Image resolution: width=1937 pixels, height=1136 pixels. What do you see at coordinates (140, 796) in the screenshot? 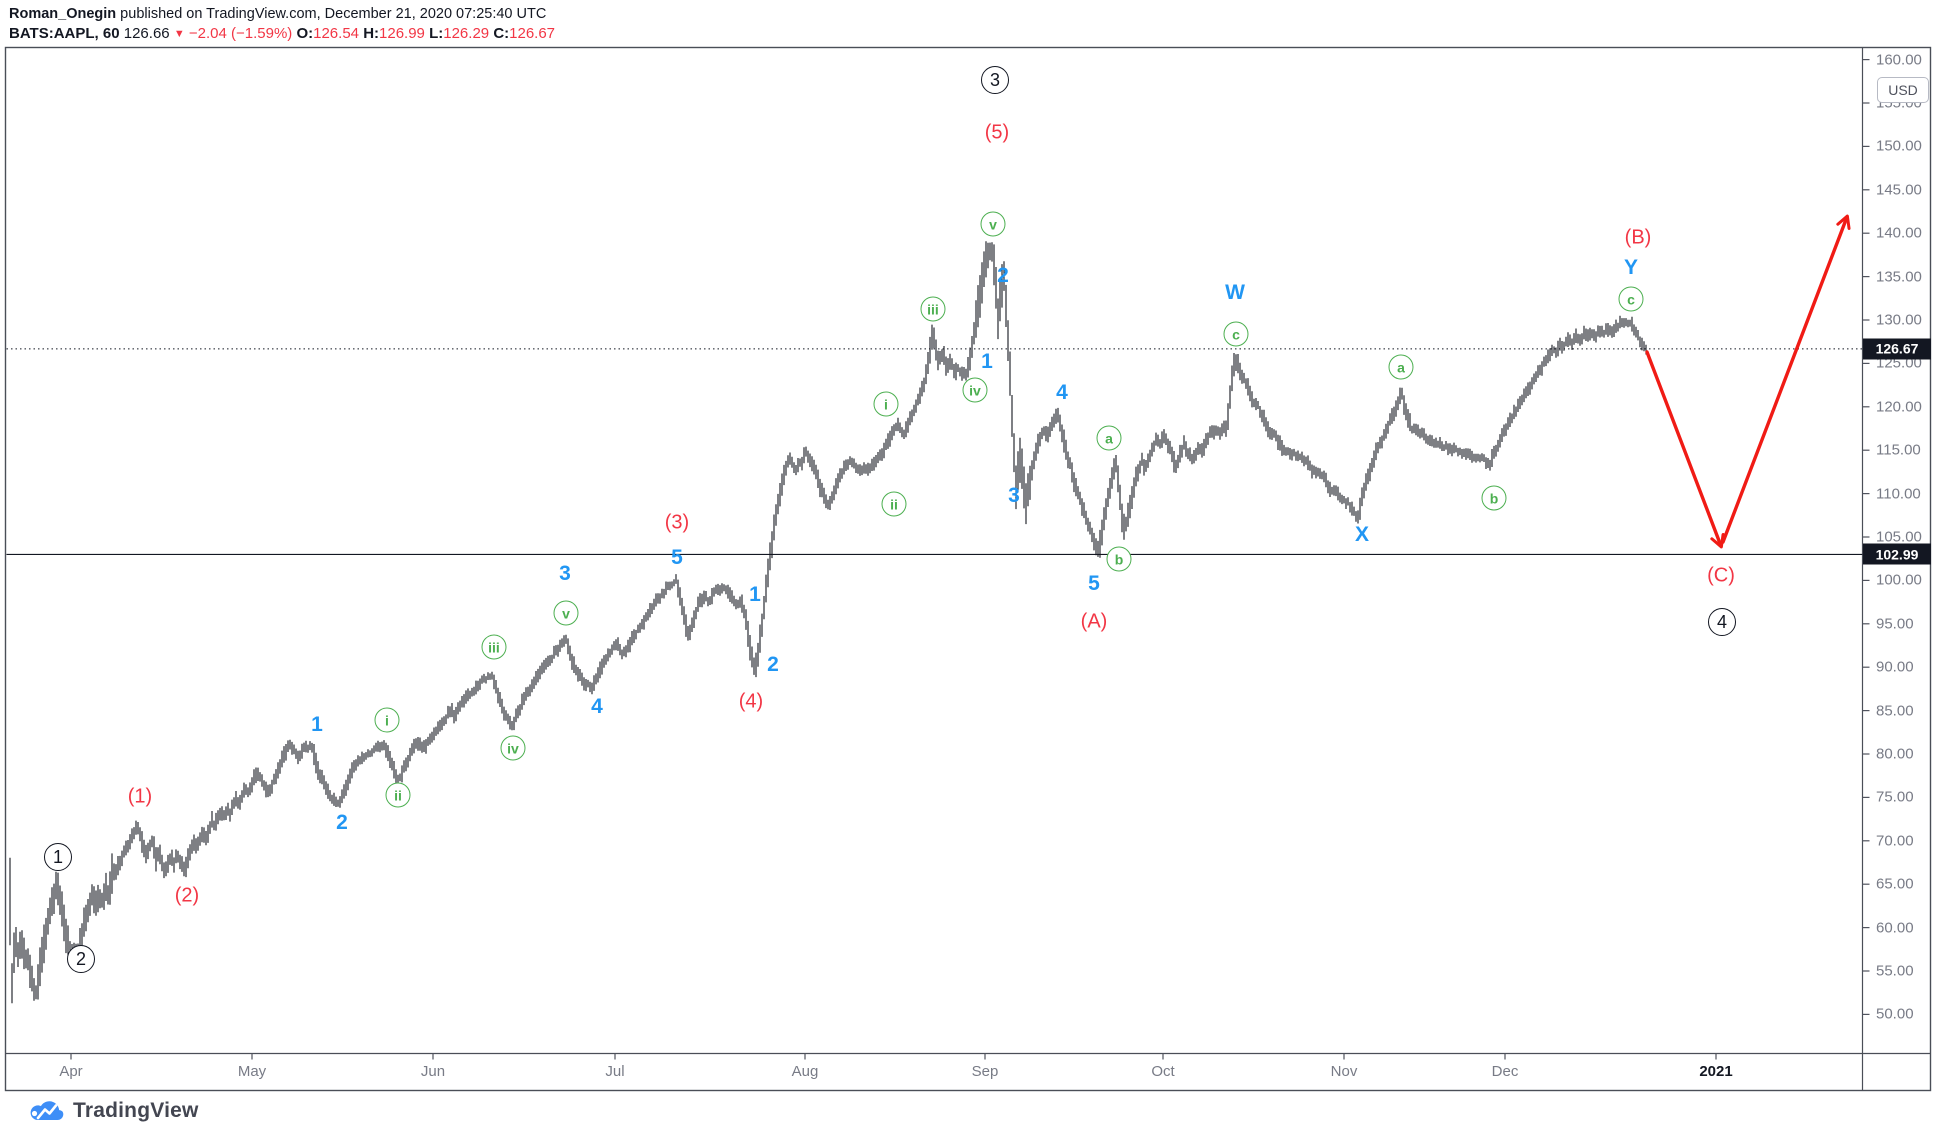
I see `wave-label-intermediate: (1)` at bounding box center [140, 796].